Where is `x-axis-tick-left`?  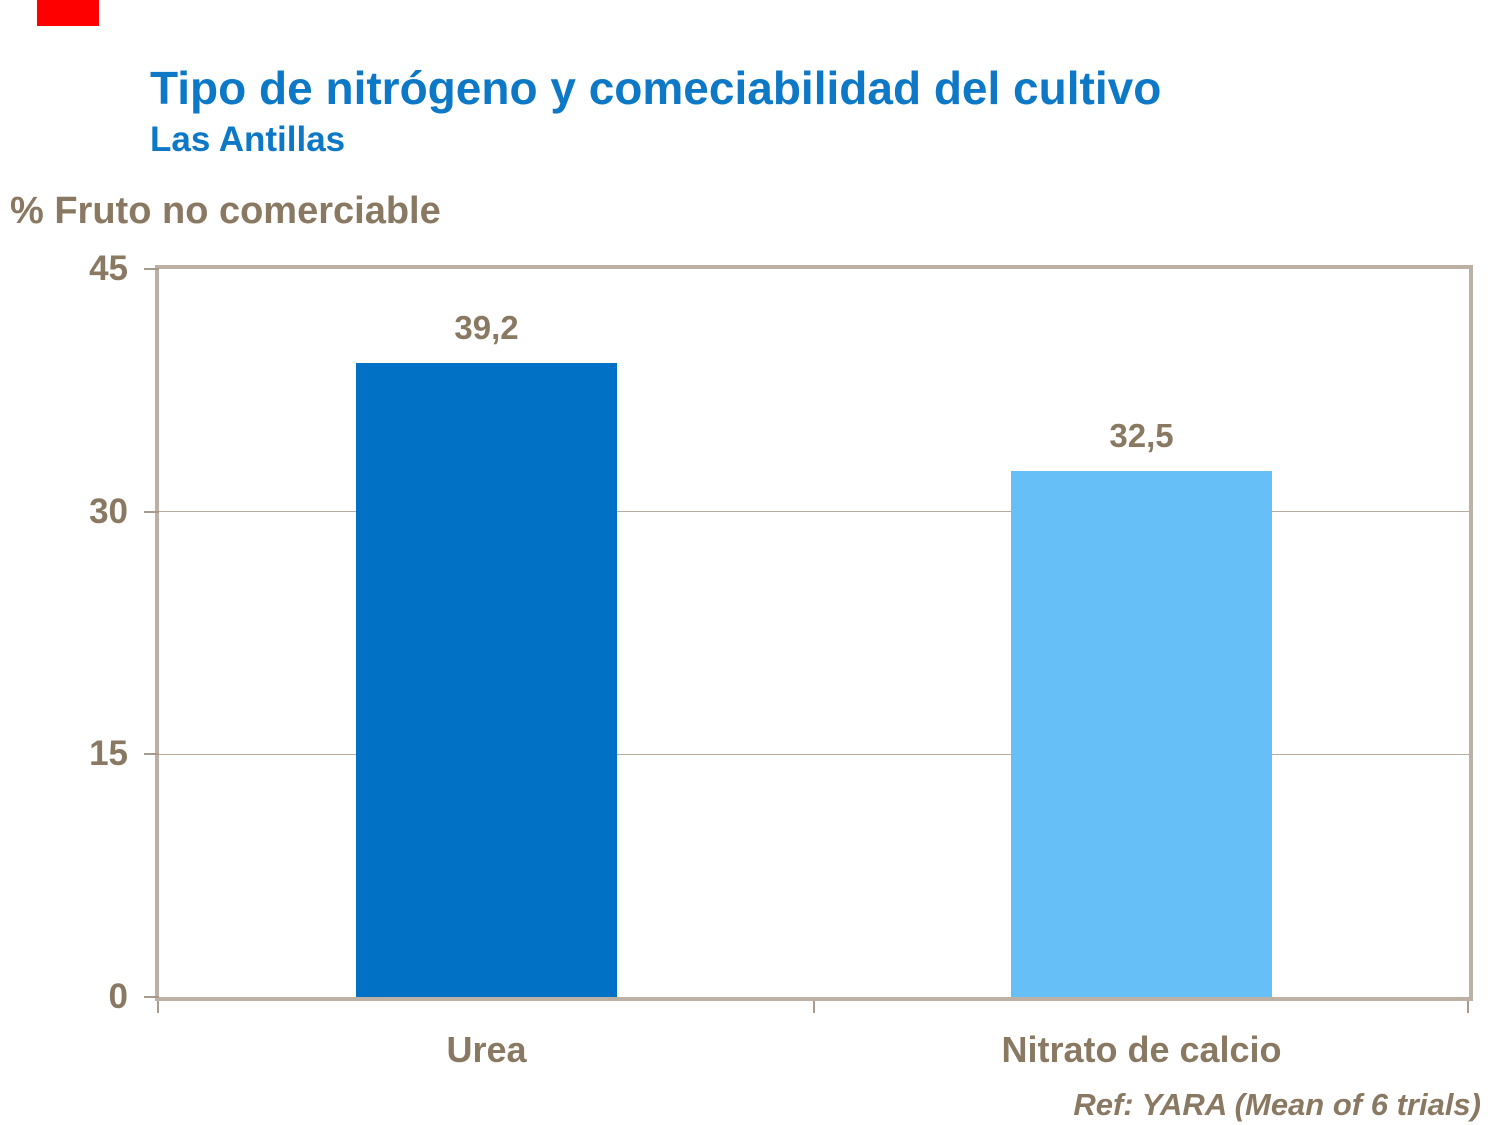
x-axis-tick-left is located at coordinates (158, 1007).